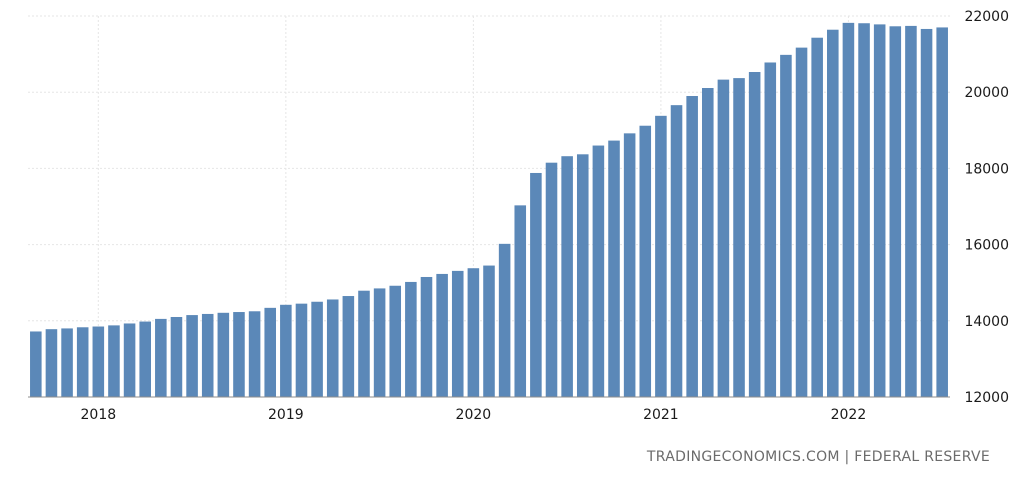 This screenshot has height=484, width=1024. I want to click on y-tick-label: 20000, so click(986, 93).